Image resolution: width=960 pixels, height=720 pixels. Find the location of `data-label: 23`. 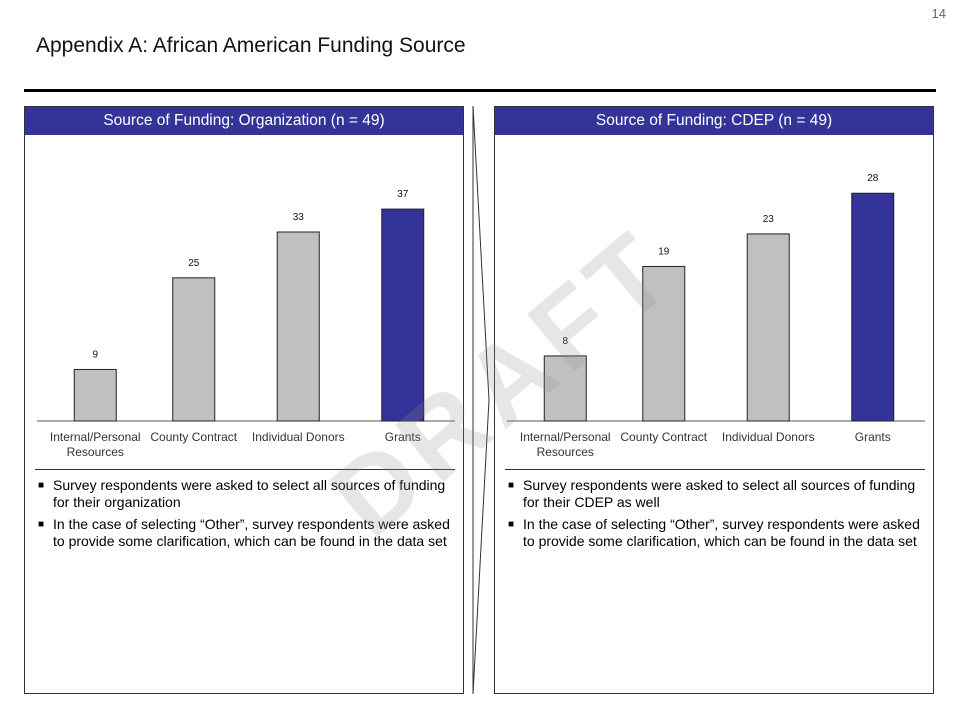

data-label: 23 is located at coordinates (769, 219).